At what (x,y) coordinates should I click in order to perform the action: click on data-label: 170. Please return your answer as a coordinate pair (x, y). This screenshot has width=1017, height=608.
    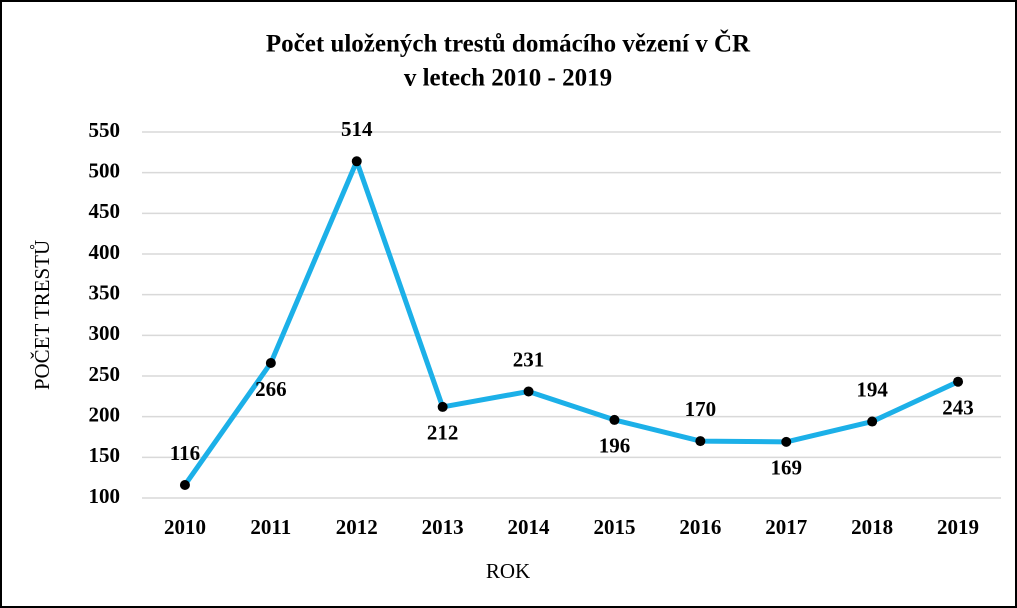
    Looking at the image, I should click on (701, 409).